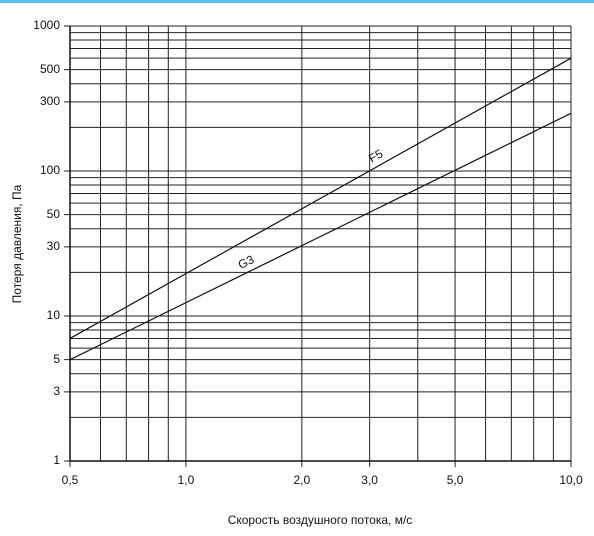 This screenshot has height=536, width=594. What do you see at coordinates (369, 480) in the screenshot?
I see `x-tick-label: 3,0` at bounding box center [369, 480].